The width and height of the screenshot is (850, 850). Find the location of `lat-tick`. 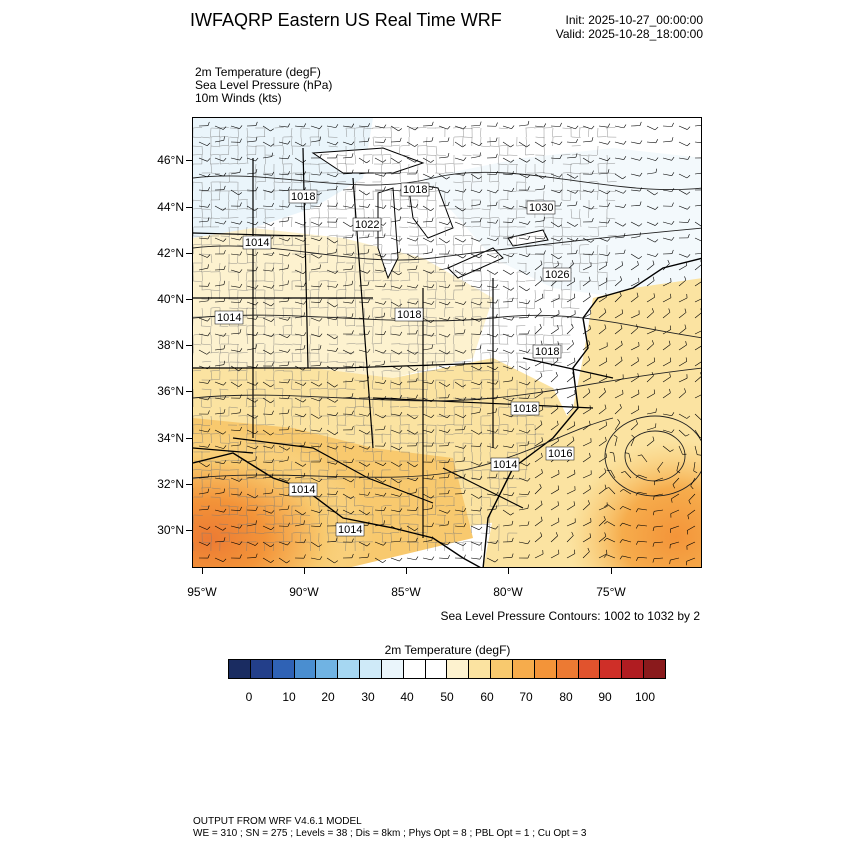

lat-tick is located at coordinates (189, 530).